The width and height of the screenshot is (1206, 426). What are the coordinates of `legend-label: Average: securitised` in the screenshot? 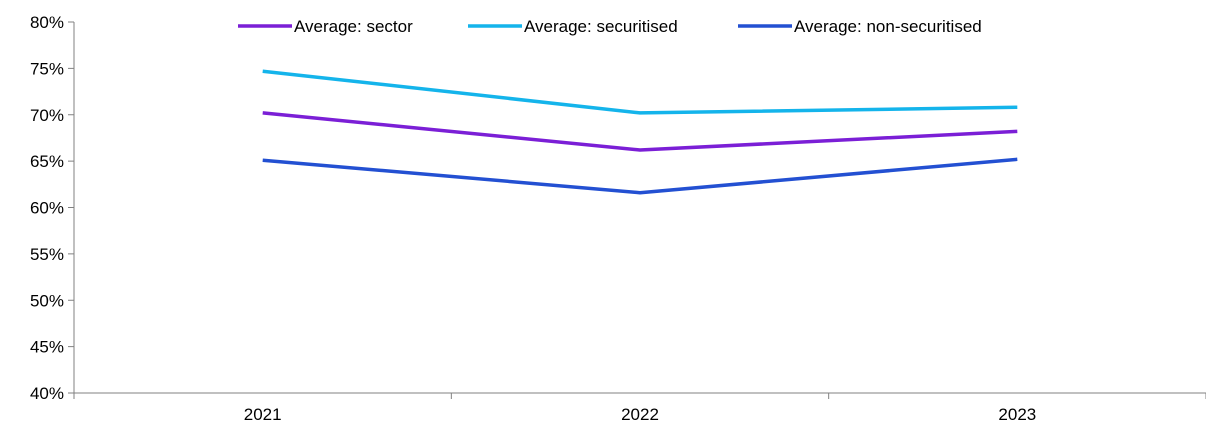 It's located at (601, 26).